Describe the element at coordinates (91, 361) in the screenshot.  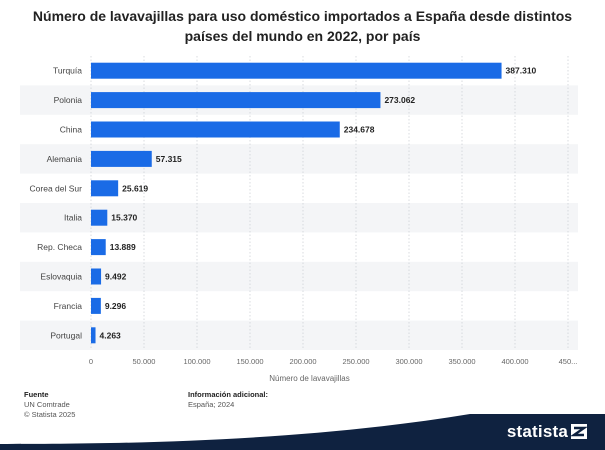
I see `x-tick-label: 0` at that location.